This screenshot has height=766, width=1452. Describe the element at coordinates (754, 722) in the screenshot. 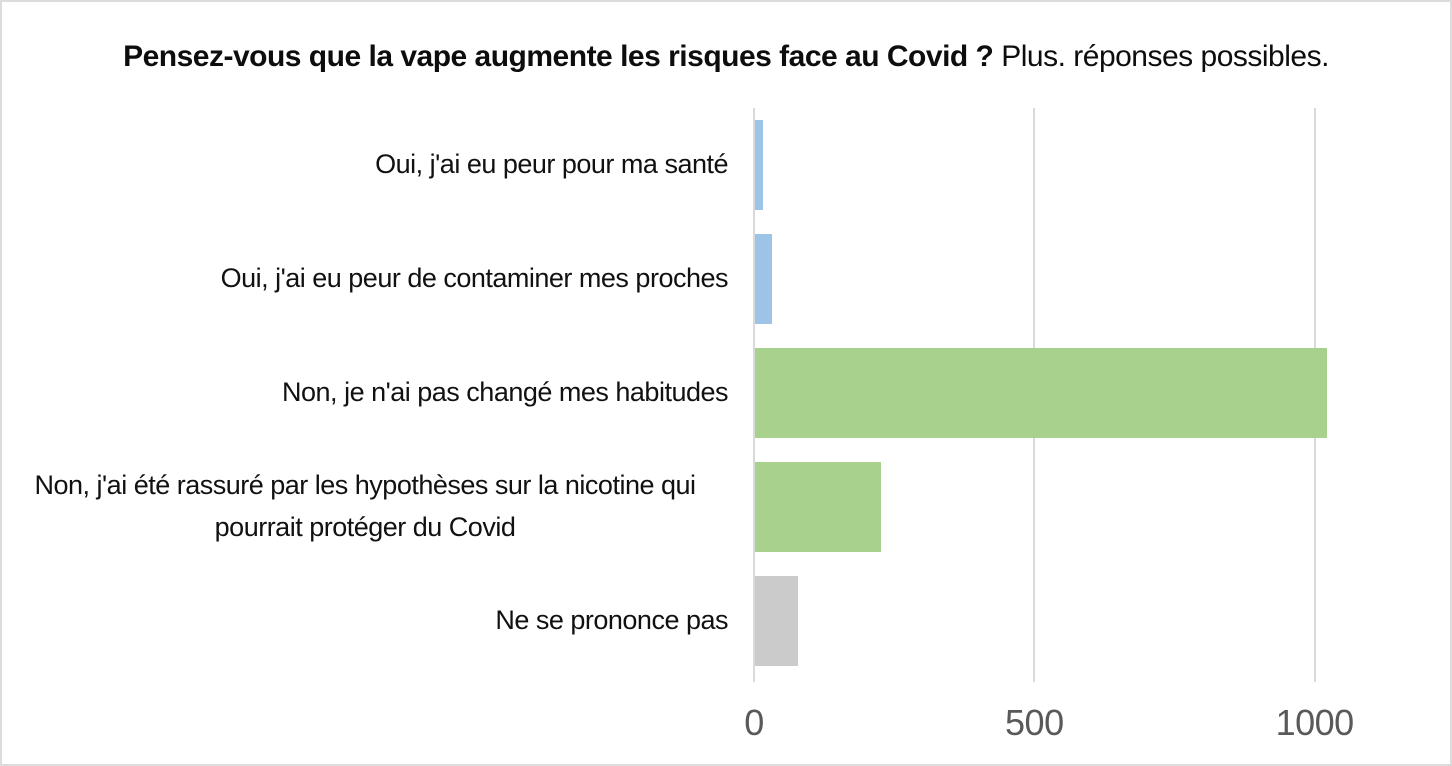

I see `x-tick-label: 0` at that location.